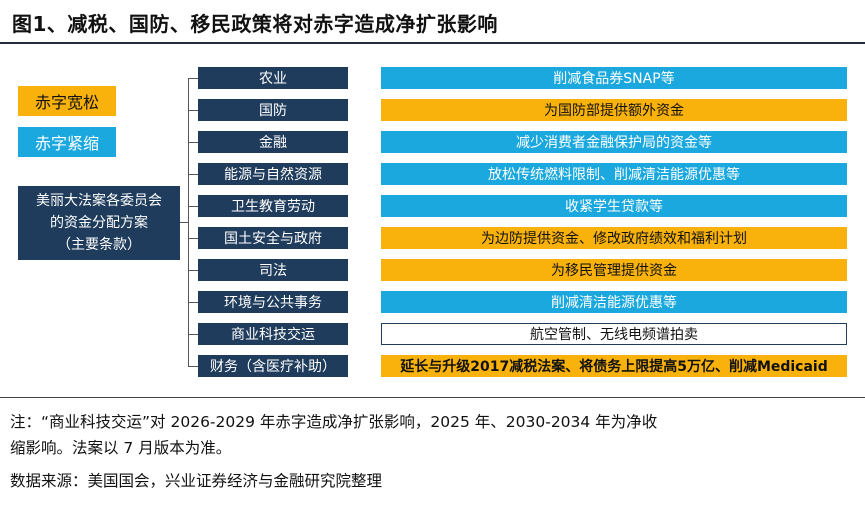 The height and width of the screenshot is (505, 865). What do you see at coordinates (273, 334) in the screenshot?
I see `category-box: 商业科技交运` at bounding box center [273, 334].